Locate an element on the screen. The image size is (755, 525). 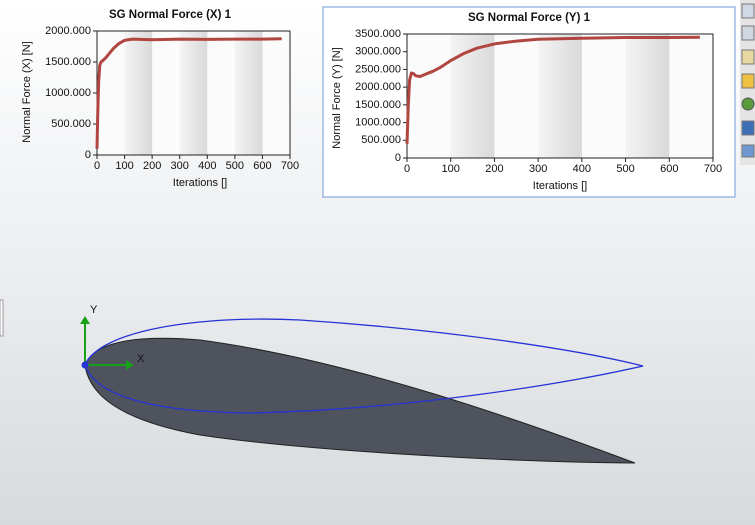
y-arrow-head is located at coordinates (85, 320).